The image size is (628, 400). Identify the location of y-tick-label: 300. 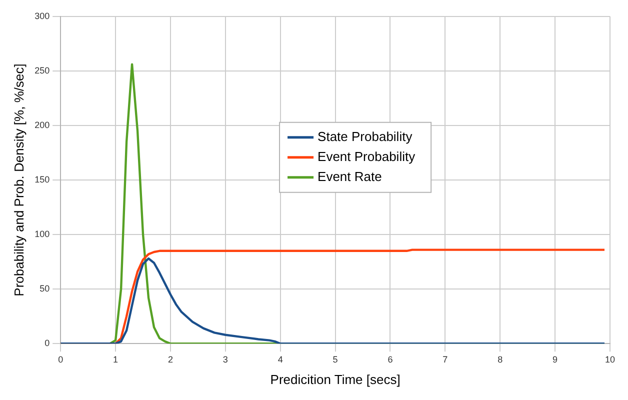
(42, 15).